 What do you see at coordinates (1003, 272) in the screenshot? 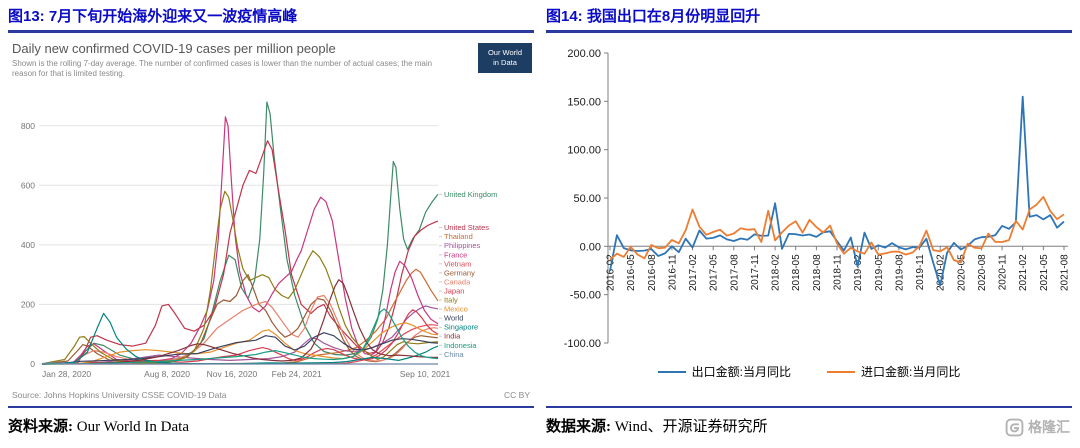
I see `x-tick-label: 2020-11` at bounding box center [1003, 272].